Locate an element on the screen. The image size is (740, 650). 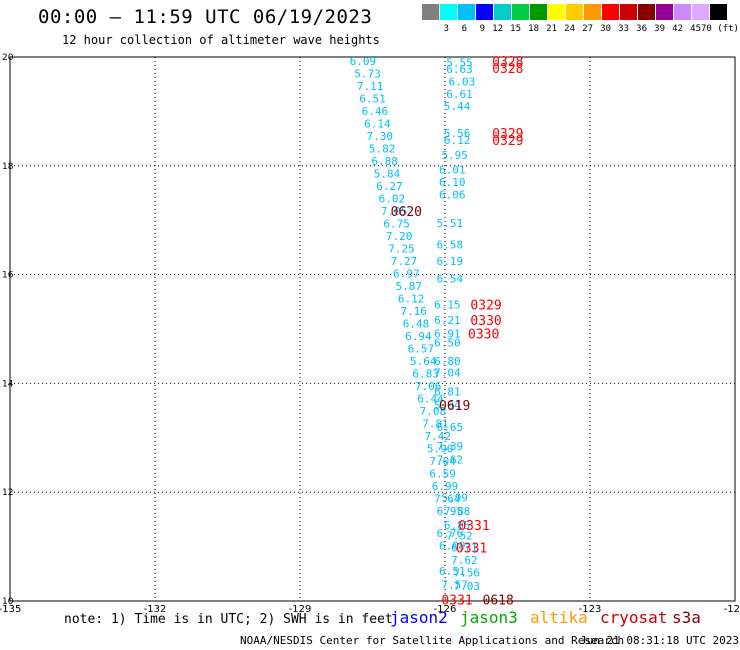
y-tick-label: 10 is located at coordinates (8, 602).